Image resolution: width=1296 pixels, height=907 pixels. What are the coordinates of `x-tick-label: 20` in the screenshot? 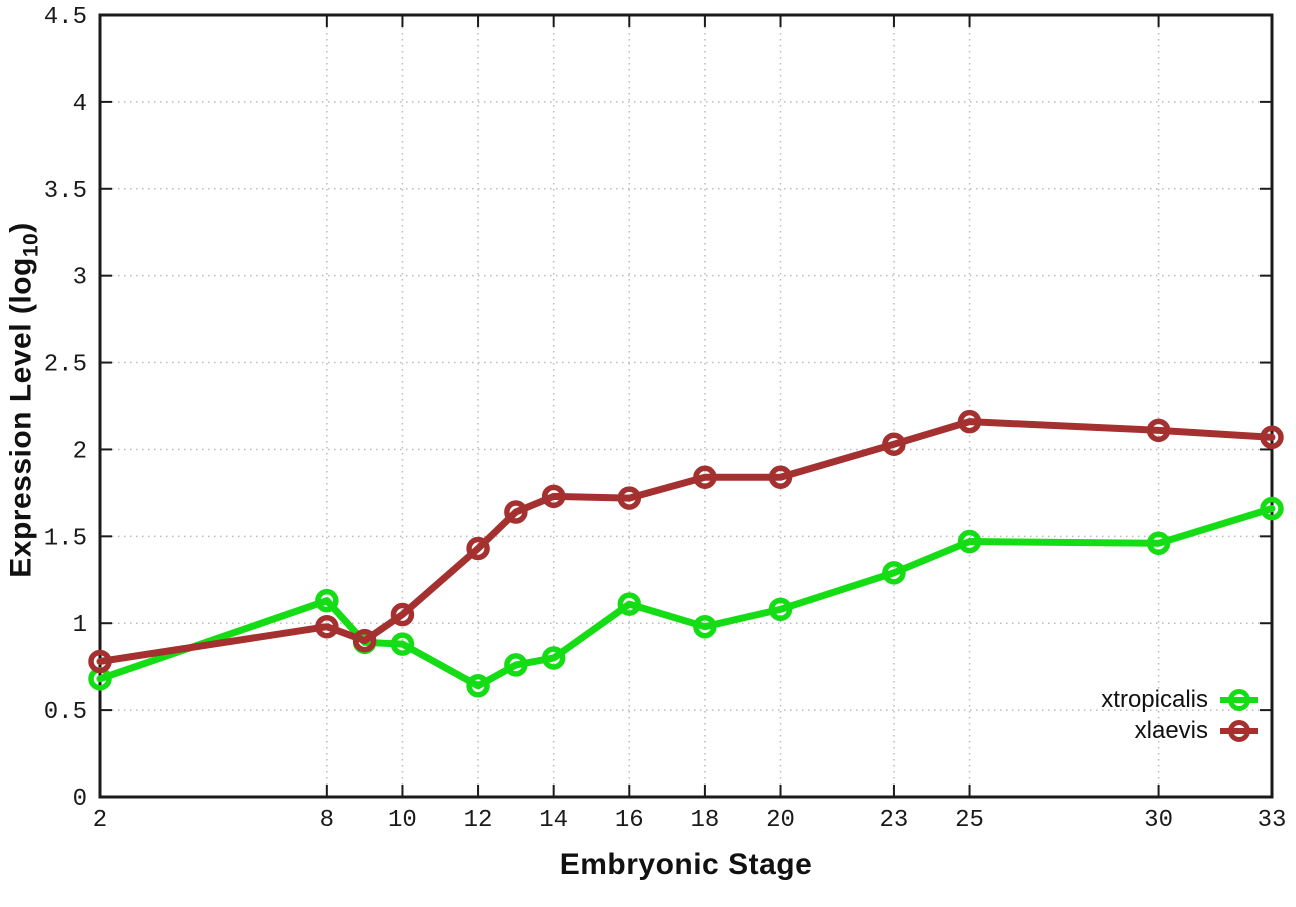 It's located at (780, 820).